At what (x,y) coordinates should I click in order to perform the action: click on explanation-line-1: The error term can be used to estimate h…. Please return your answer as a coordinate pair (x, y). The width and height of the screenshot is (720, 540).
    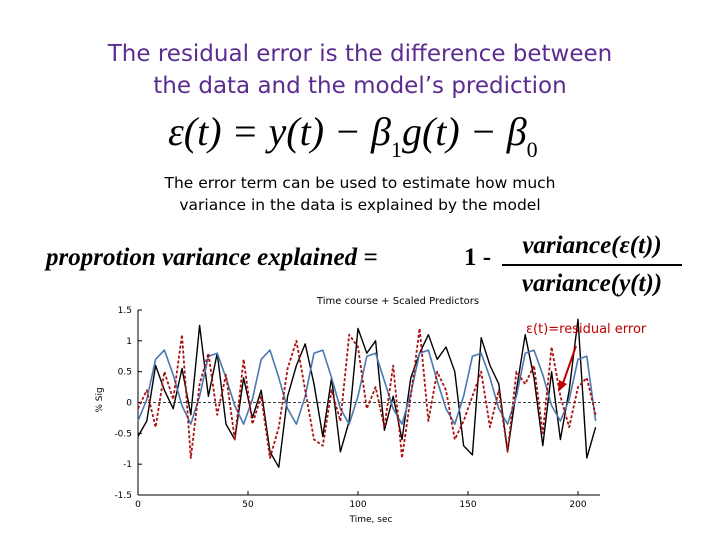
    Looking at the image, I should click on (360, 183).